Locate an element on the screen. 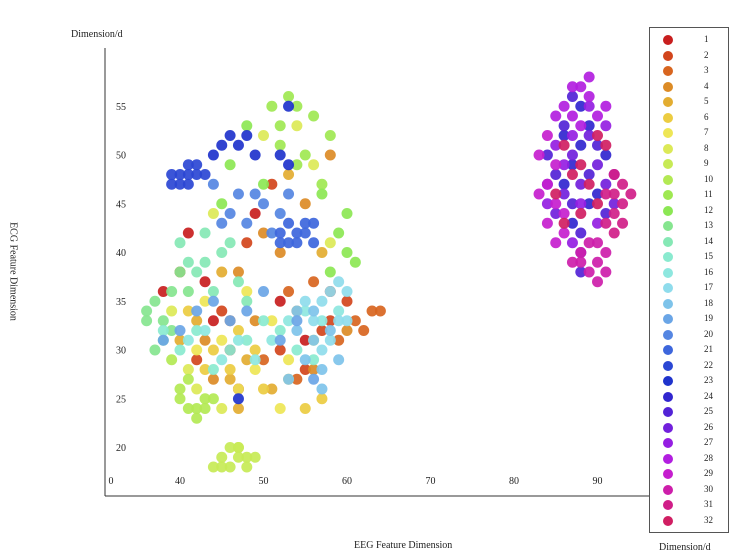  legend-label: 24 is located at coordinates (708, 395).